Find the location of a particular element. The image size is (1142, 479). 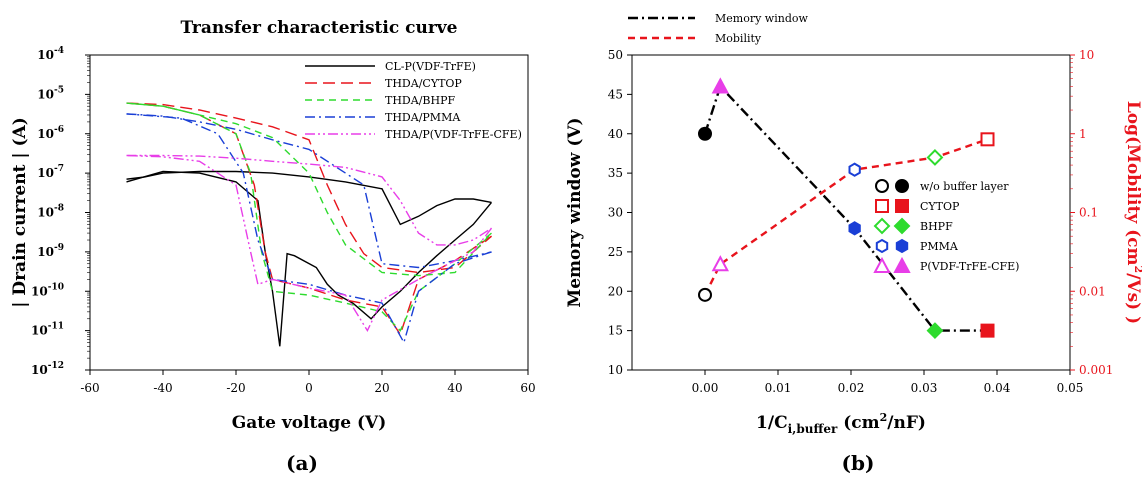

x-tick-label: -60 is located at coordinates (89, 388).